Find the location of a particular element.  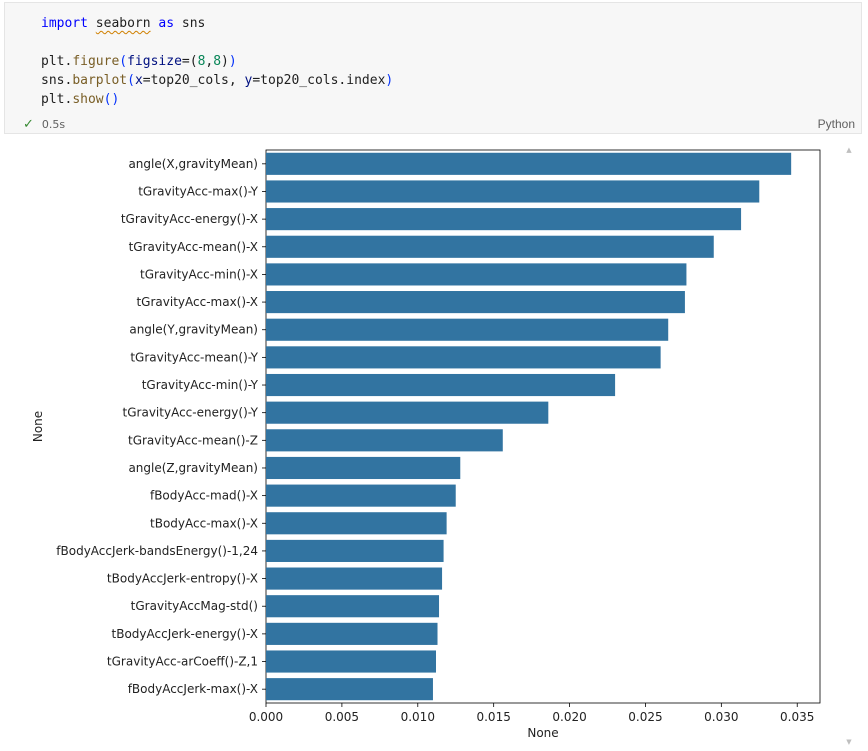

y-tick-label: angle(Z,gravityMean) is located at coordinates (193, 468).